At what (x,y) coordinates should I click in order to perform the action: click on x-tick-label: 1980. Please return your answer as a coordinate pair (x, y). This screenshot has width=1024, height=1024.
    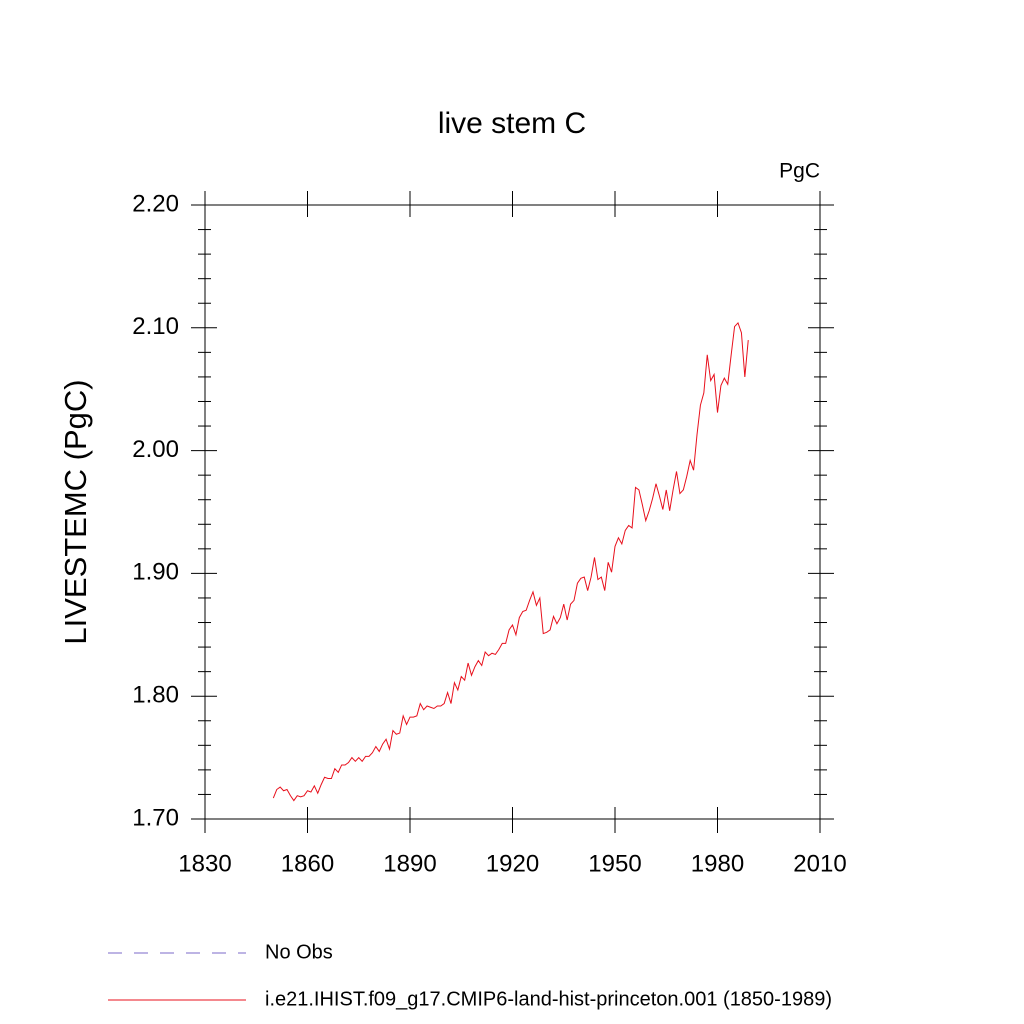
    Looking at the image, I should click on (717, 863).